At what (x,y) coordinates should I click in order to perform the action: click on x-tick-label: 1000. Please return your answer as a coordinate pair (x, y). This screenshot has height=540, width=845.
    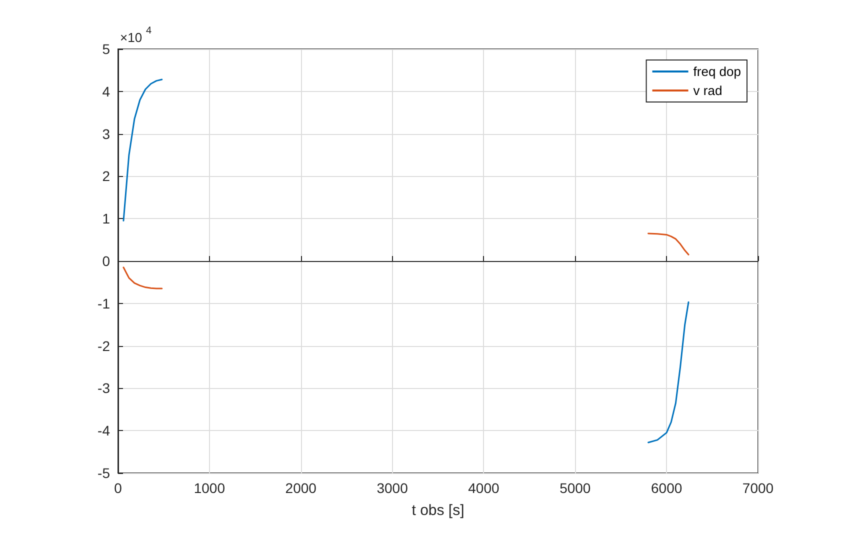
    Looking at the image, I should click on (210, 488).